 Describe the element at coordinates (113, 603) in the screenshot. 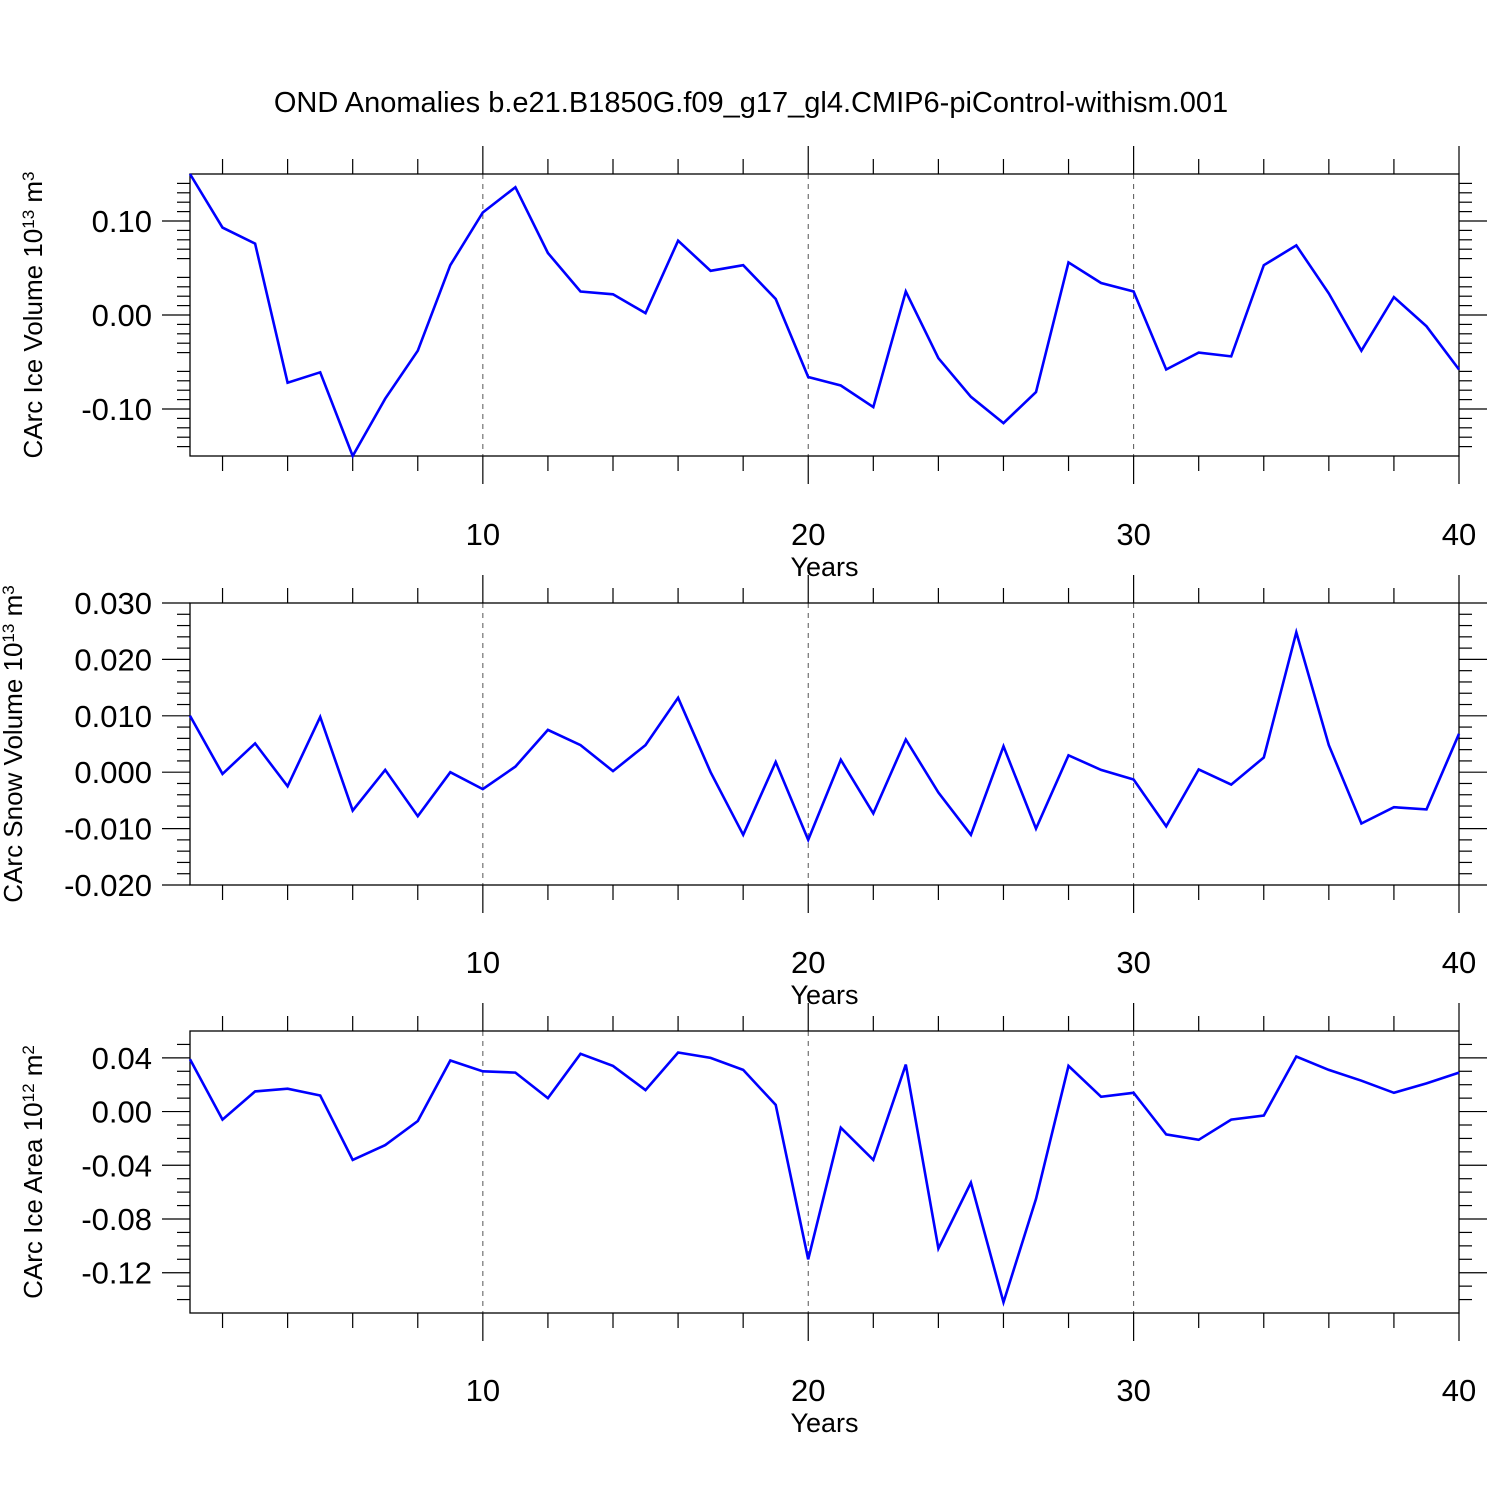

I see `y-tick-label: 0.030` at that location.